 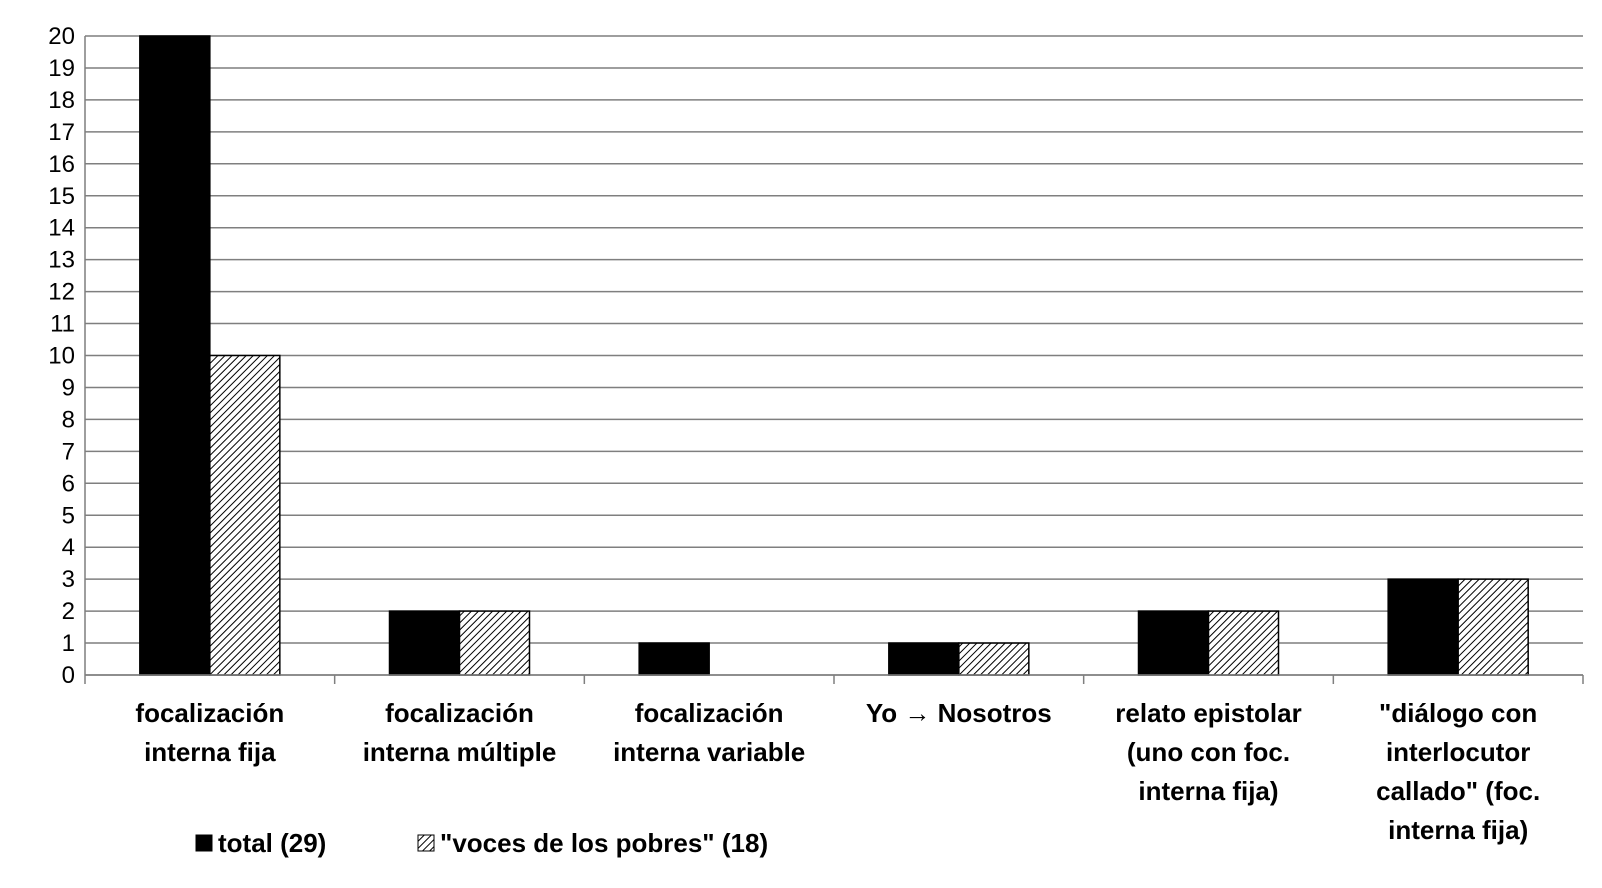 I want to click on y-tick-label: 0, so click(x=68, y=675).